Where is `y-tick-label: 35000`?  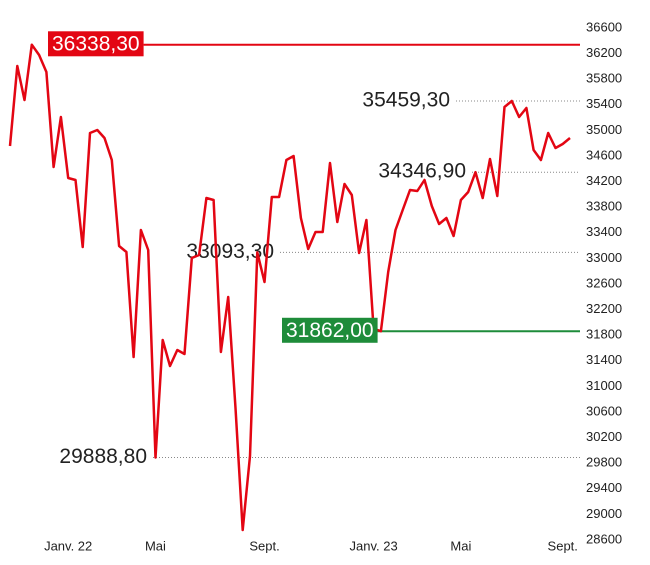
y-tick-label: 35000 is located at coordinates (604, 129).